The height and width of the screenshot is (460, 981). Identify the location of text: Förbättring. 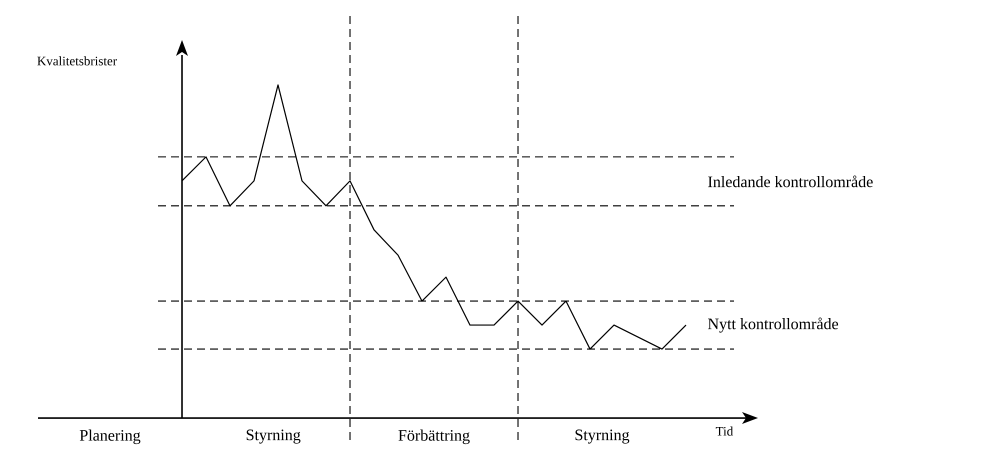
(434, 437).